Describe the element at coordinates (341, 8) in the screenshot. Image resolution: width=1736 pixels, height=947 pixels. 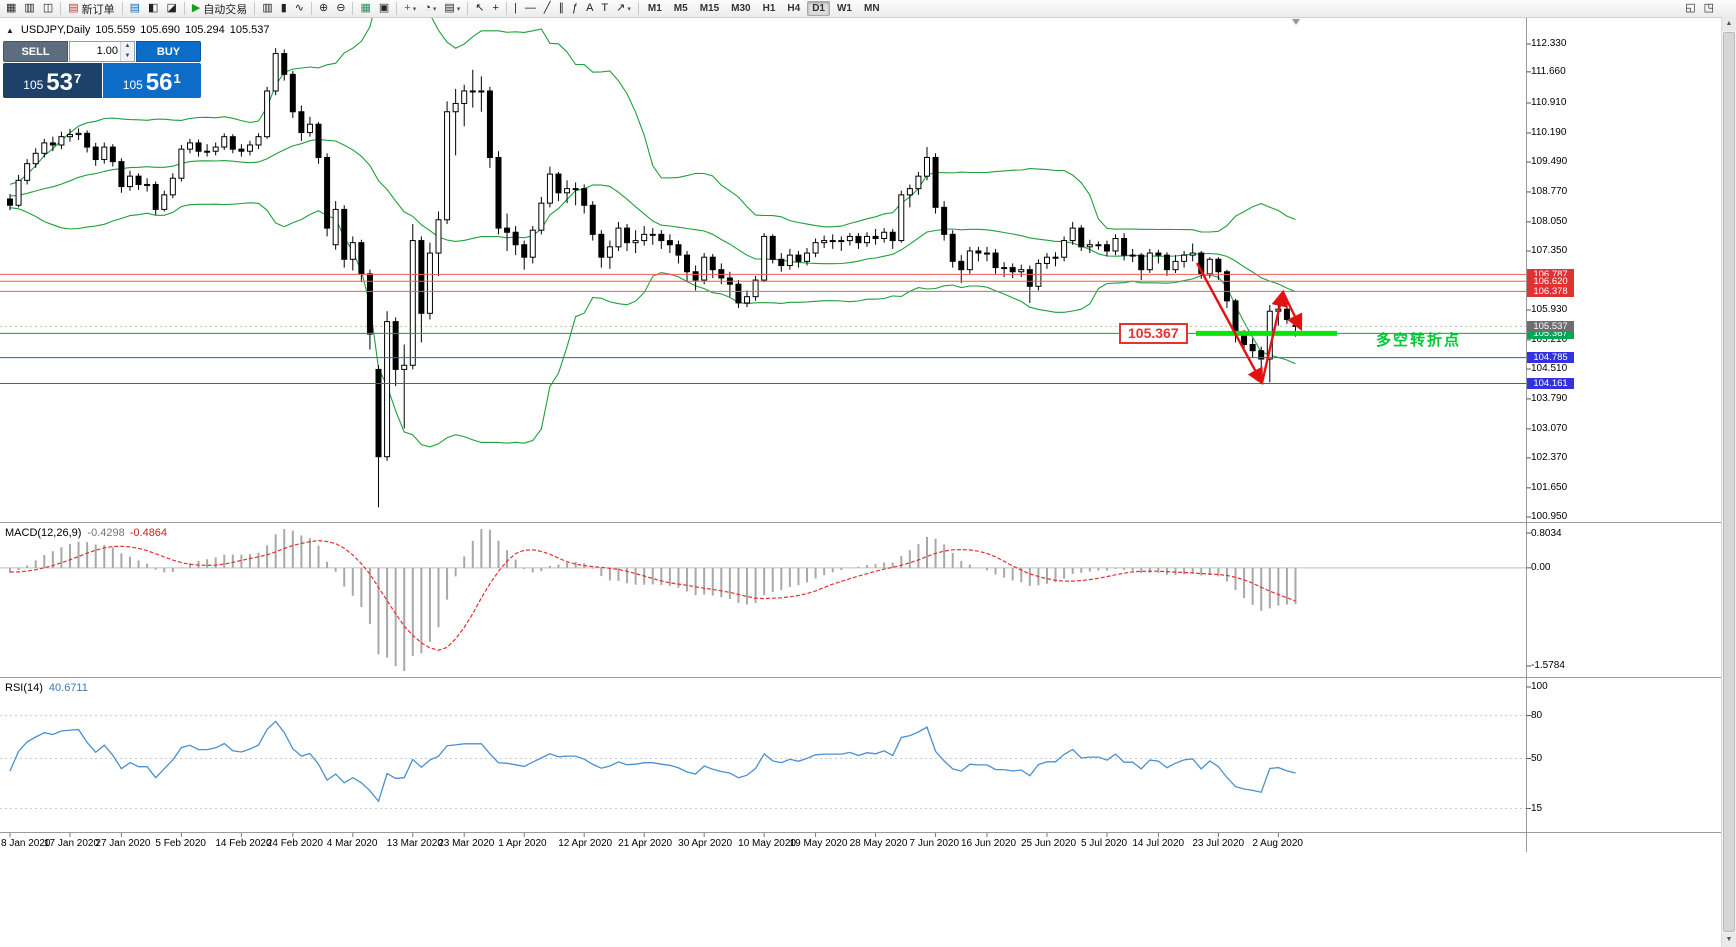
I see `zoom-out-icon: ⊖` at that location.